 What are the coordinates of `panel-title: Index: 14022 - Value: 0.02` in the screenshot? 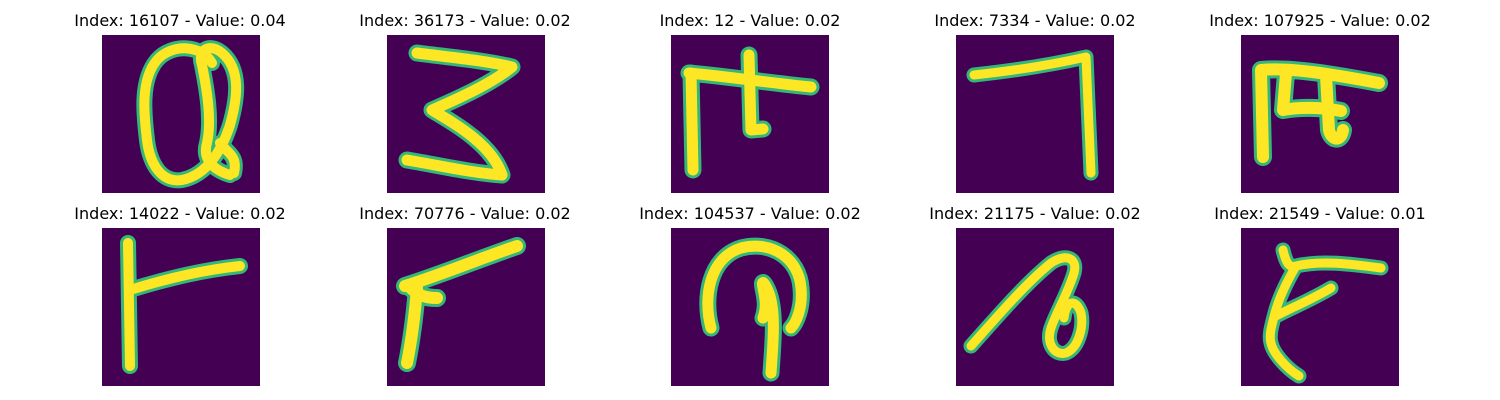 It's located at (180, 213).